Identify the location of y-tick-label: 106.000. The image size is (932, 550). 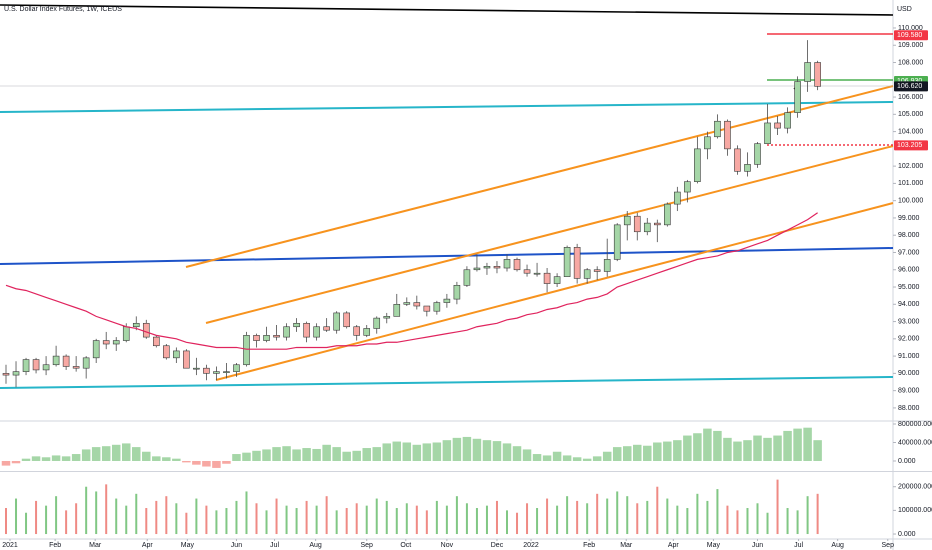
(910, 97).